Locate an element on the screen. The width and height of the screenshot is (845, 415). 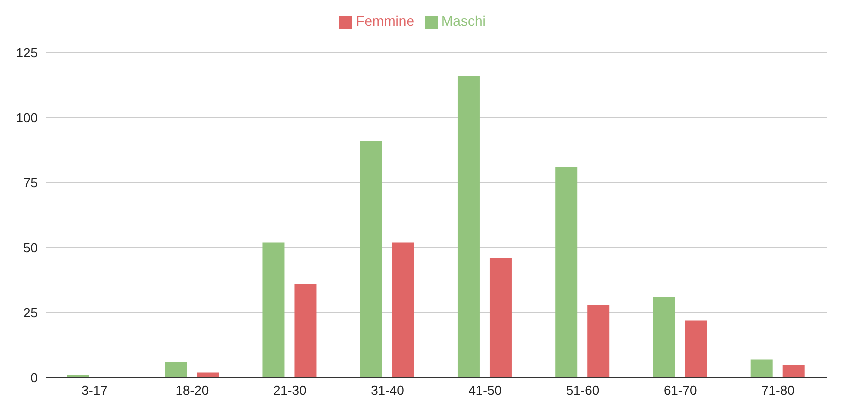
y-tick-label: 25 is located at coordinates (31, 313).